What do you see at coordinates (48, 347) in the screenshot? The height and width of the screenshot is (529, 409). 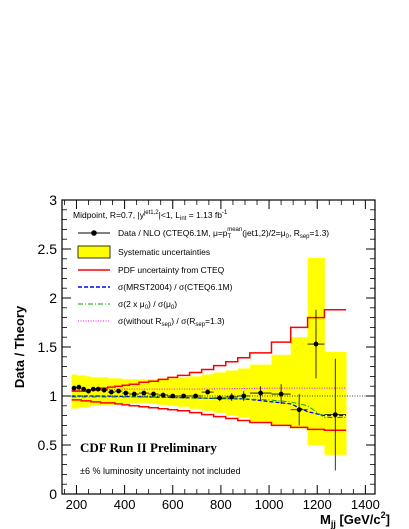 I see `y-tick-label: 1.5` at bounding box center [48, 347].